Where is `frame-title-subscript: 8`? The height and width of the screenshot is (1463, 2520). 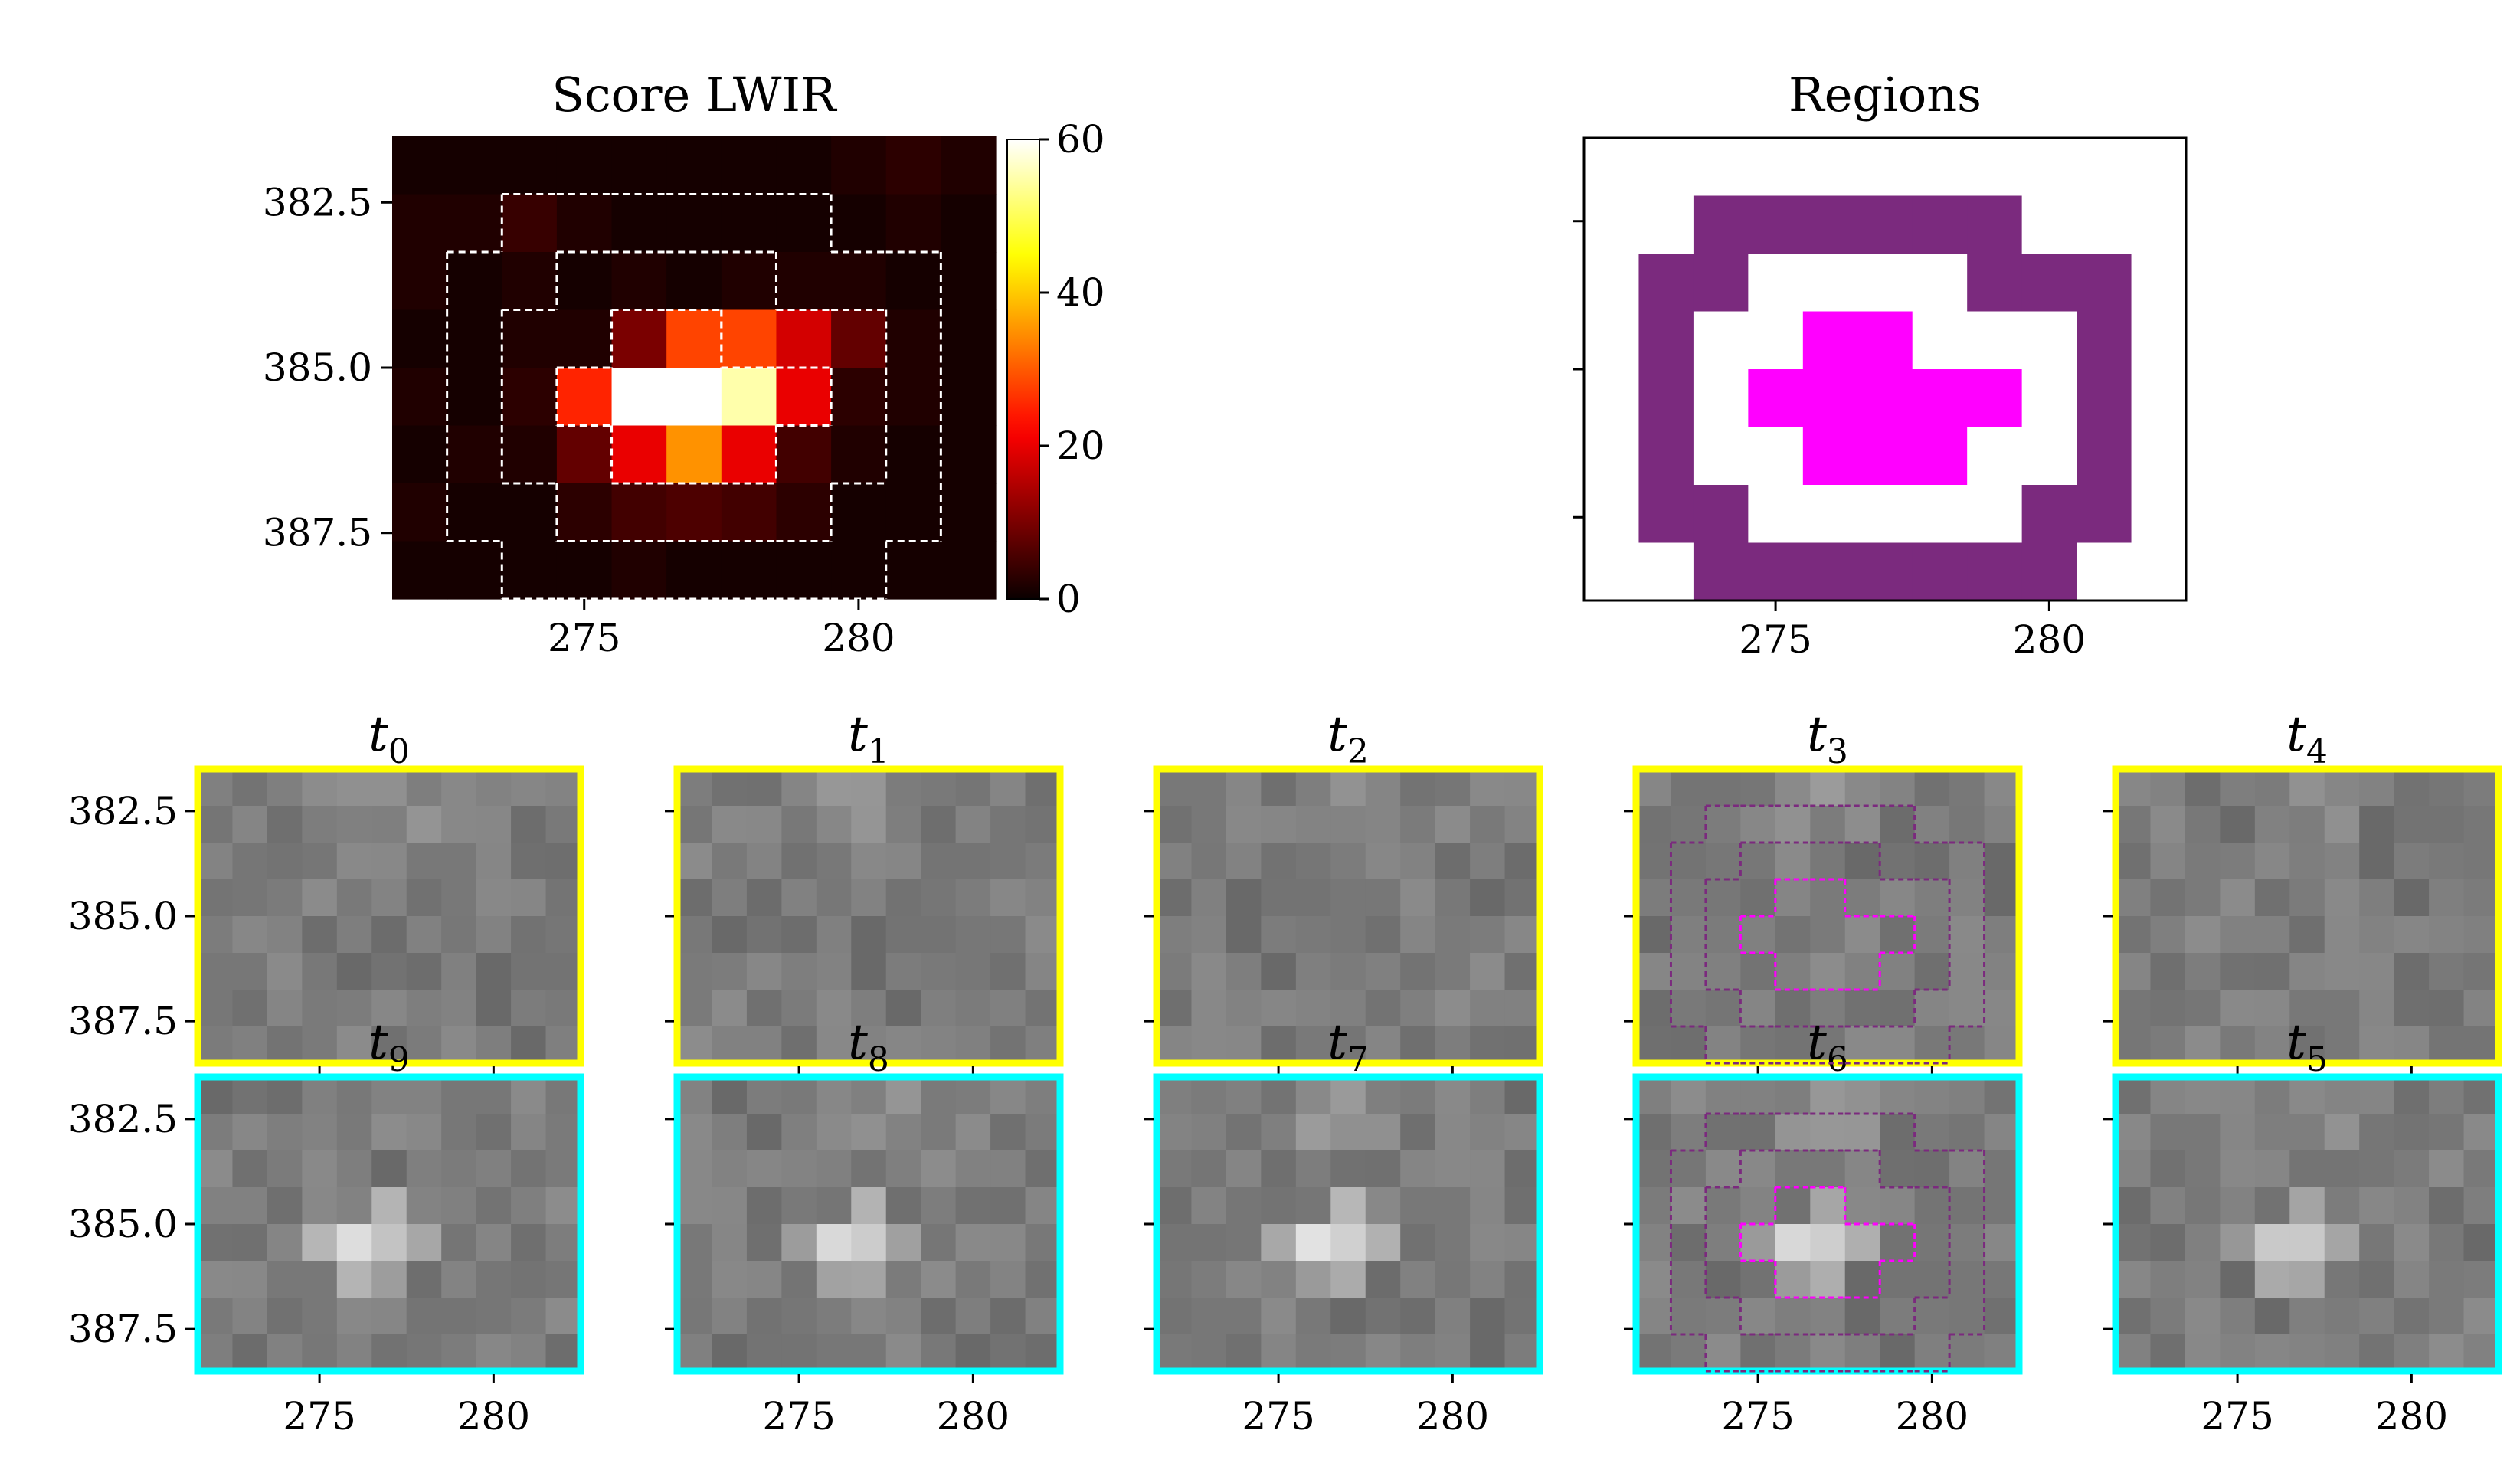
frame-title-subscript: 8 is located at coordinates (879, 1059).